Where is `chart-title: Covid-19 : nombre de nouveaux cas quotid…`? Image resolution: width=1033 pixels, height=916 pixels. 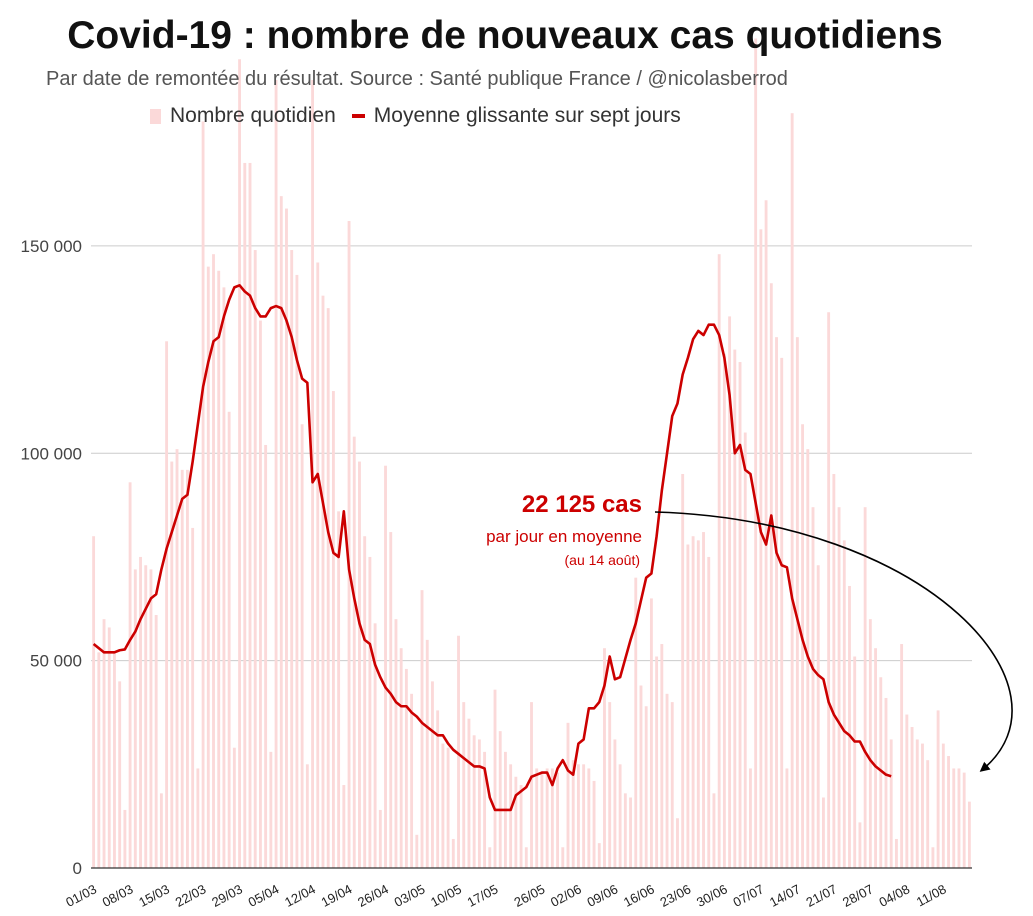
chart-title: Covid-19 : nombre de nouveaux cas quotid… is located at coordinates (505, 35).